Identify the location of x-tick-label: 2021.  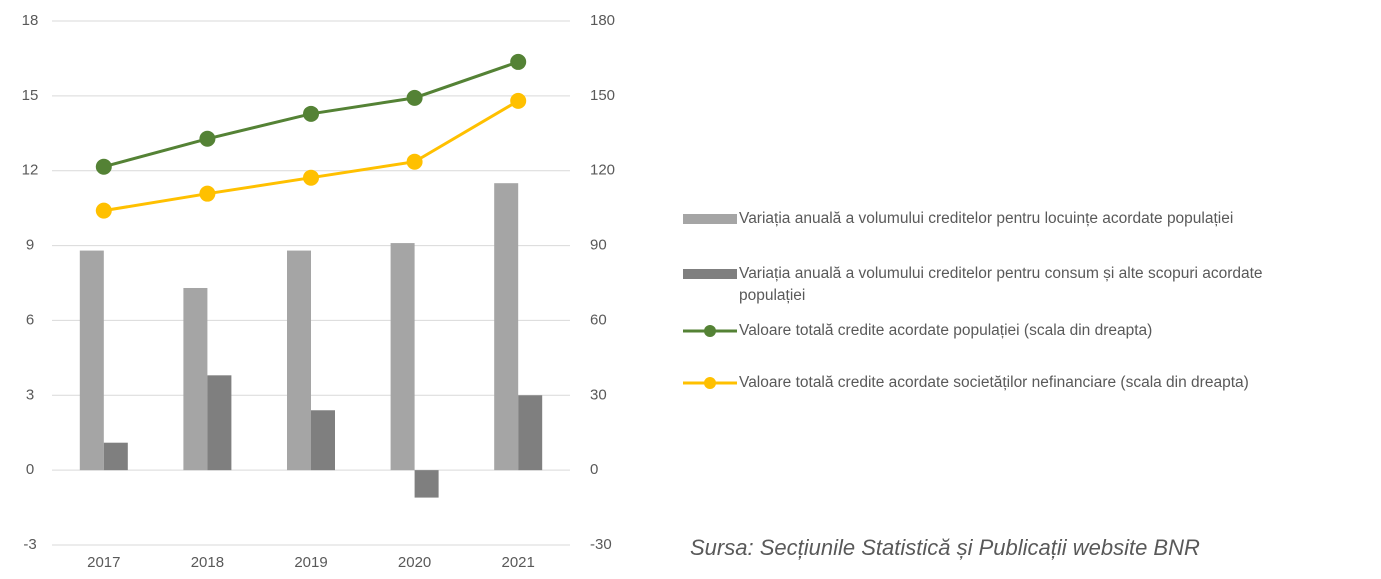
(518, 562).